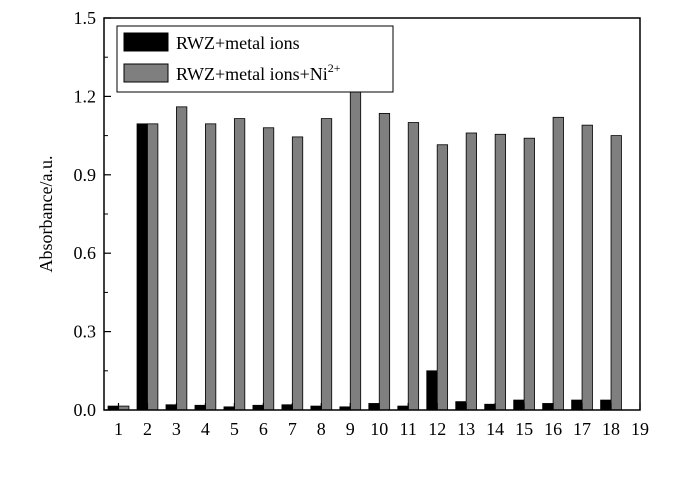 The height and width of the screenshot is (481, 700). I want to click on x-tick-label: 10, so click(379, 429).